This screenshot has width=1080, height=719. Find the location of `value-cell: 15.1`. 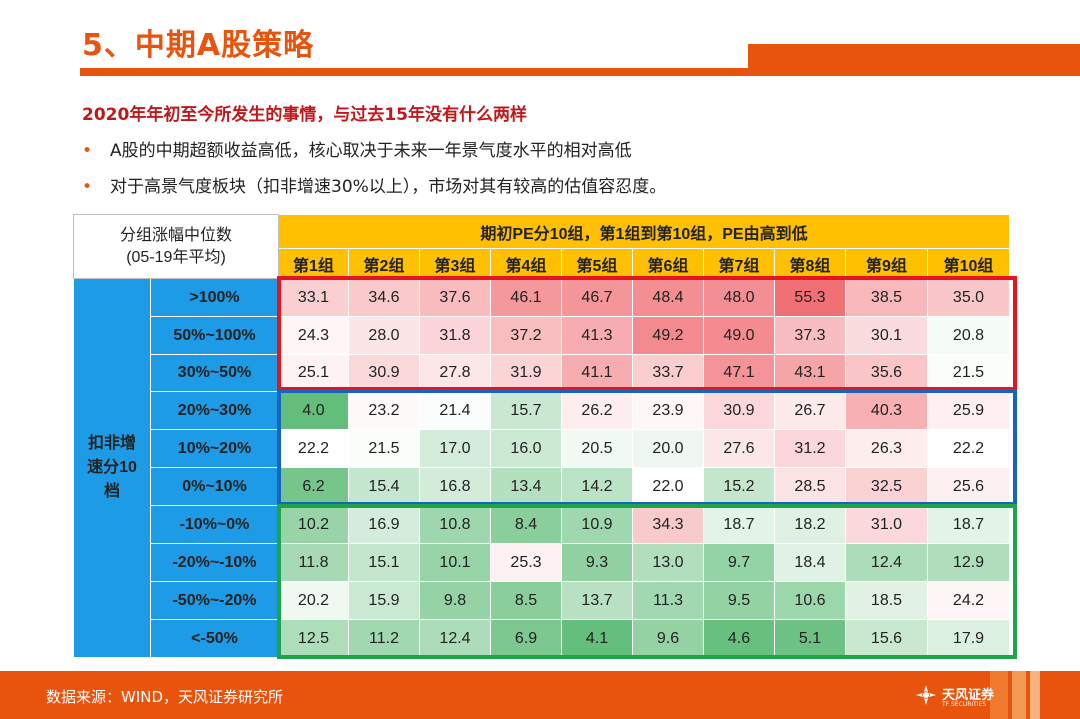

value-cell: 15.1 is located at coordinates (384, 562).